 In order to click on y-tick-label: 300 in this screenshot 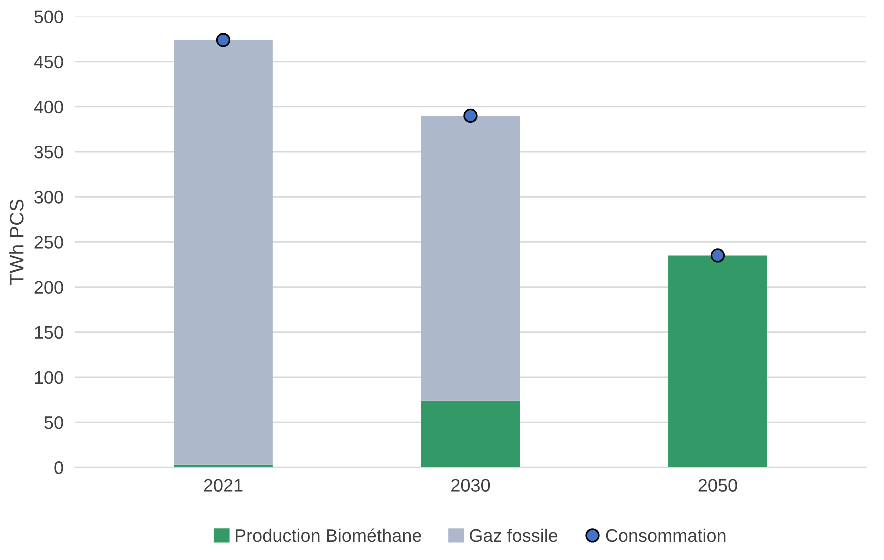, I will do `click(49, 197)`.